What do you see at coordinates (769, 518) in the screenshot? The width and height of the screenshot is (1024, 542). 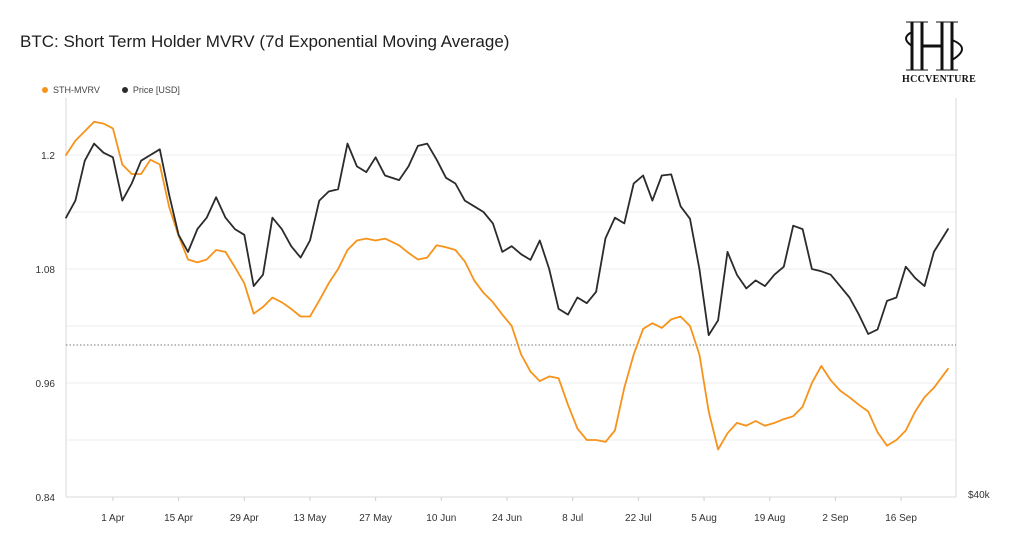 I see `x-tick-label: 19 Aug` at bounding box center [769, 518].